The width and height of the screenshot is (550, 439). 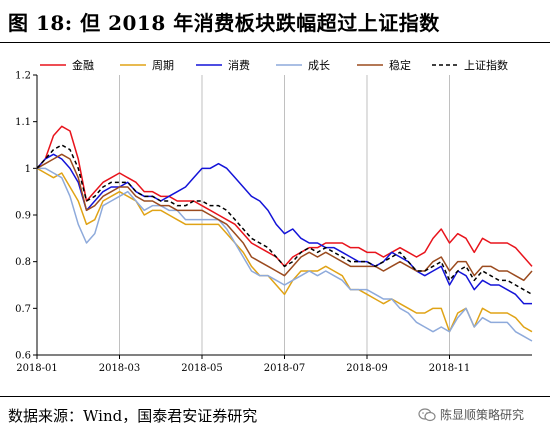 What do you see at coordinates (163, 65) in the screenshot?
I see `legend-label-1: 周期` at bounding box center [163, 65].